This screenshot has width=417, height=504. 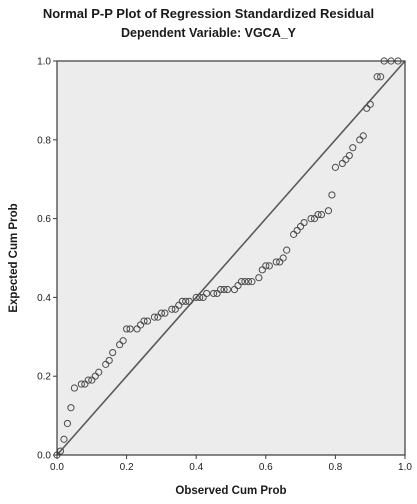 I want to click on x-tick-label: 0.6, so click(x=266, y=467).